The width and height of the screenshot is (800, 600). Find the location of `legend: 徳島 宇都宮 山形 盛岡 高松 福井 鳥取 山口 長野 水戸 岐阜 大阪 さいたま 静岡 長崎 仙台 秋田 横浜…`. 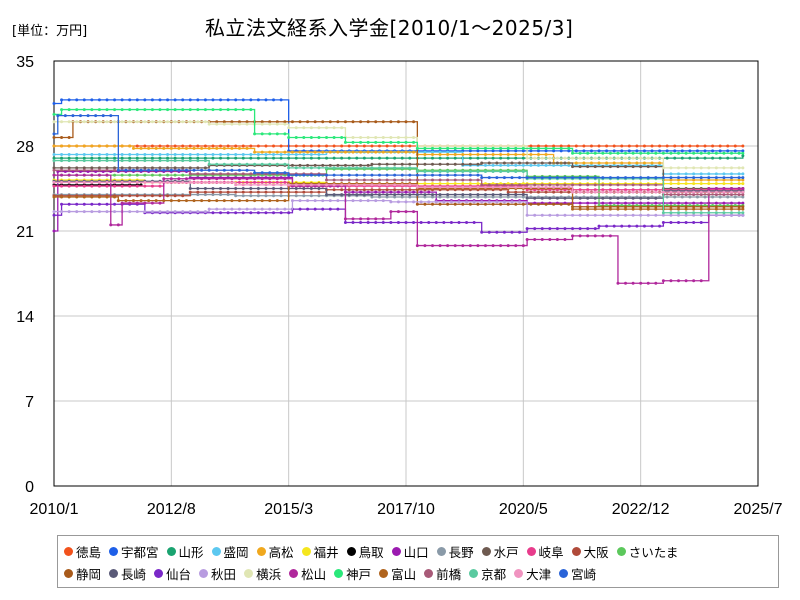

legend: 徳島 宇都宮 山形 盛岡 高松 福井 鳥取 山口 長野 水戸 岐阜 大阪 さいたま 静岡 長崎 仙台 秋田 横浜… is located at coordinates (418, 561).